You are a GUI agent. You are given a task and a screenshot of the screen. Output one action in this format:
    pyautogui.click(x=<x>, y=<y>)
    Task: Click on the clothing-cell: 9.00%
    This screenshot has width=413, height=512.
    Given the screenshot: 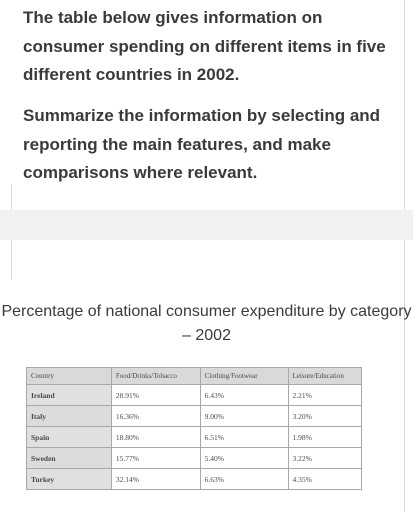 What is the action you would take?
    pyautogui.click(x=244, y=416)
    